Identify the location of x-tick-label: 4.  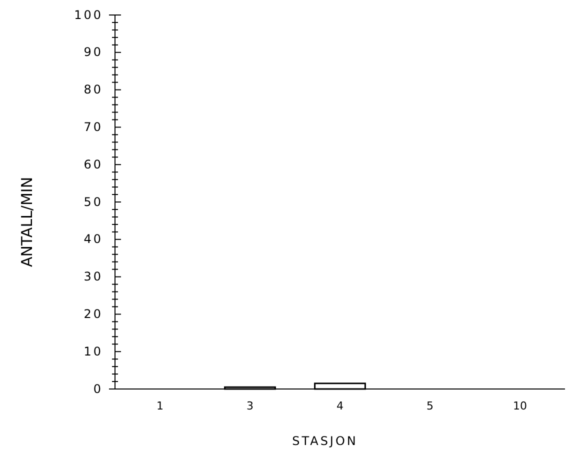
(340, 406).